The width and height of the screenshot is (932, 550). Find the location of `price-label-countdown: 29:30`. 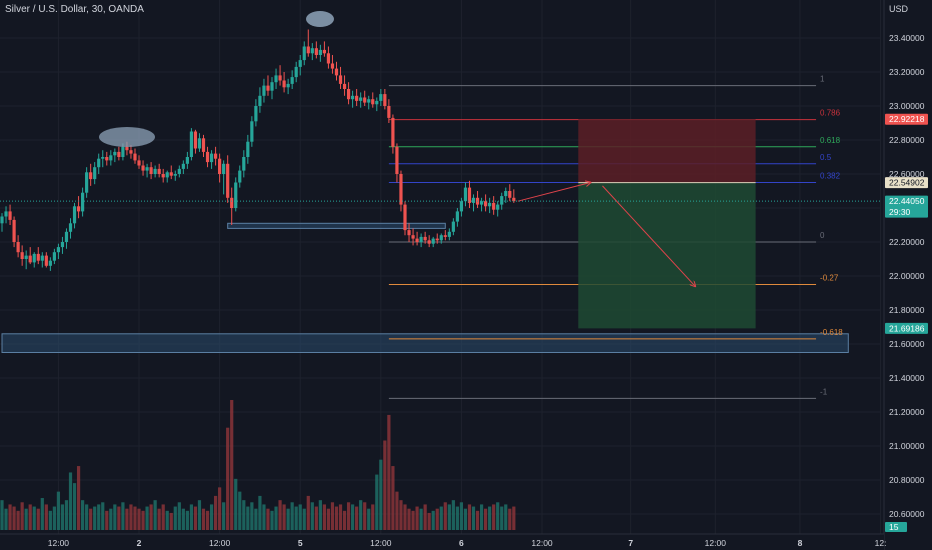

price-label-countdown: 29:30 is located at coordinates (900, 212).